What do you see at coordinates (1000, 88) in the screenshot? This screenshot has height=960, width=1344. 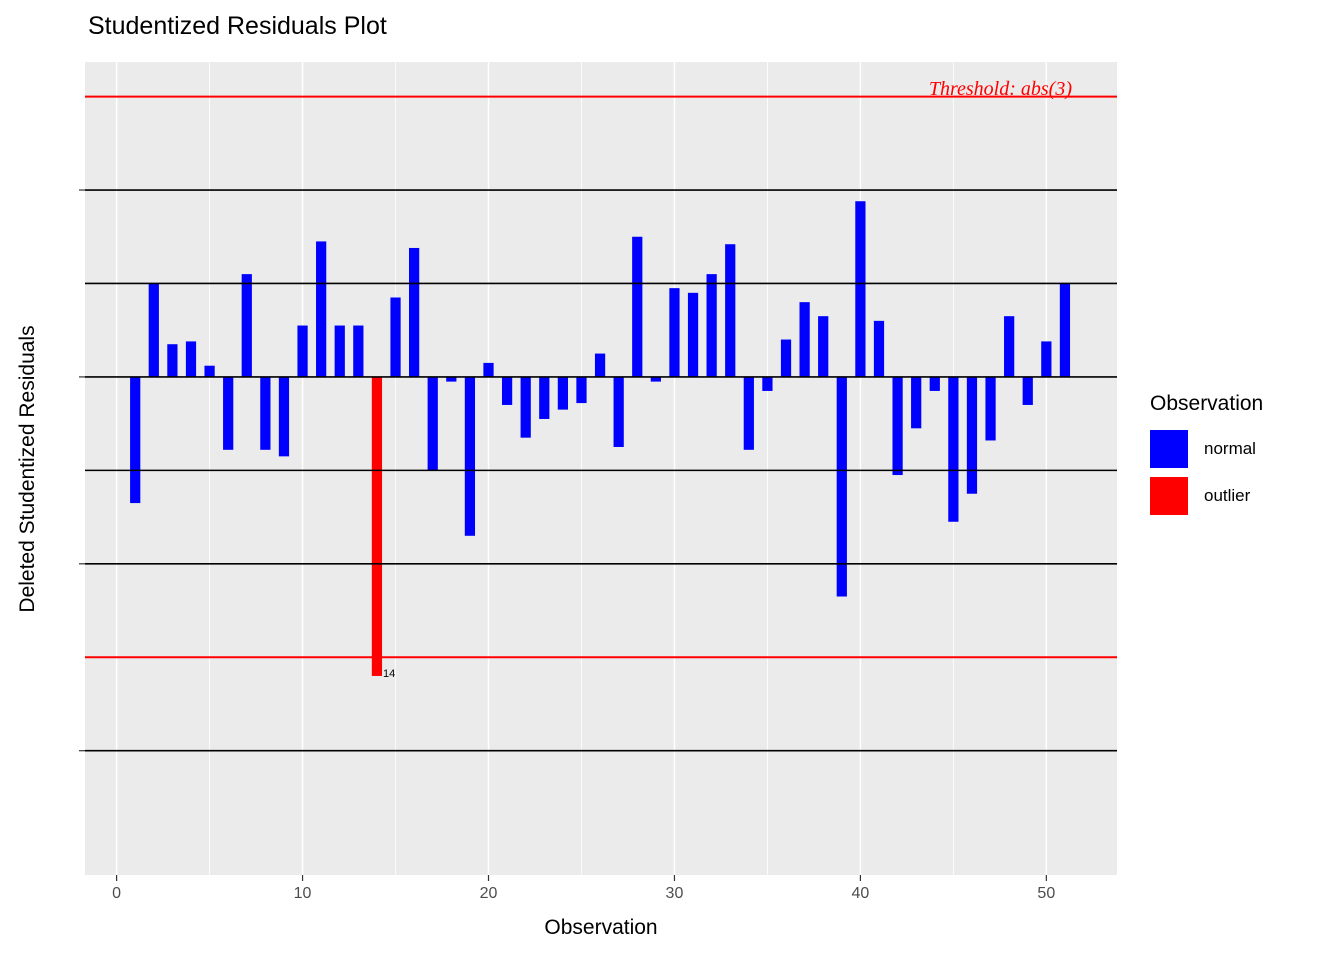 I see `threshold-annotation: Threshold: abs(3)` at bounding box center [1000, 88].